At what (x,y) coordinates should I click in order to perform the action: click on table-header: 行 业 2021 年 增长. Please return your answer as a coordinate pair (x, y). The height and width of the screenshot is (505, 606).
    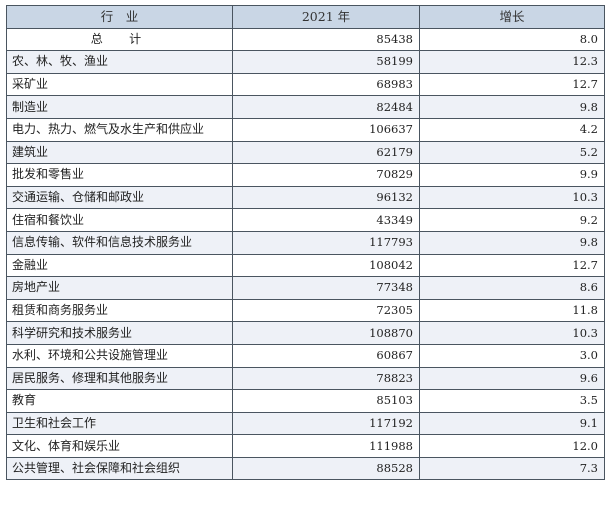
    Looking at the image, I should click on (305, 17).